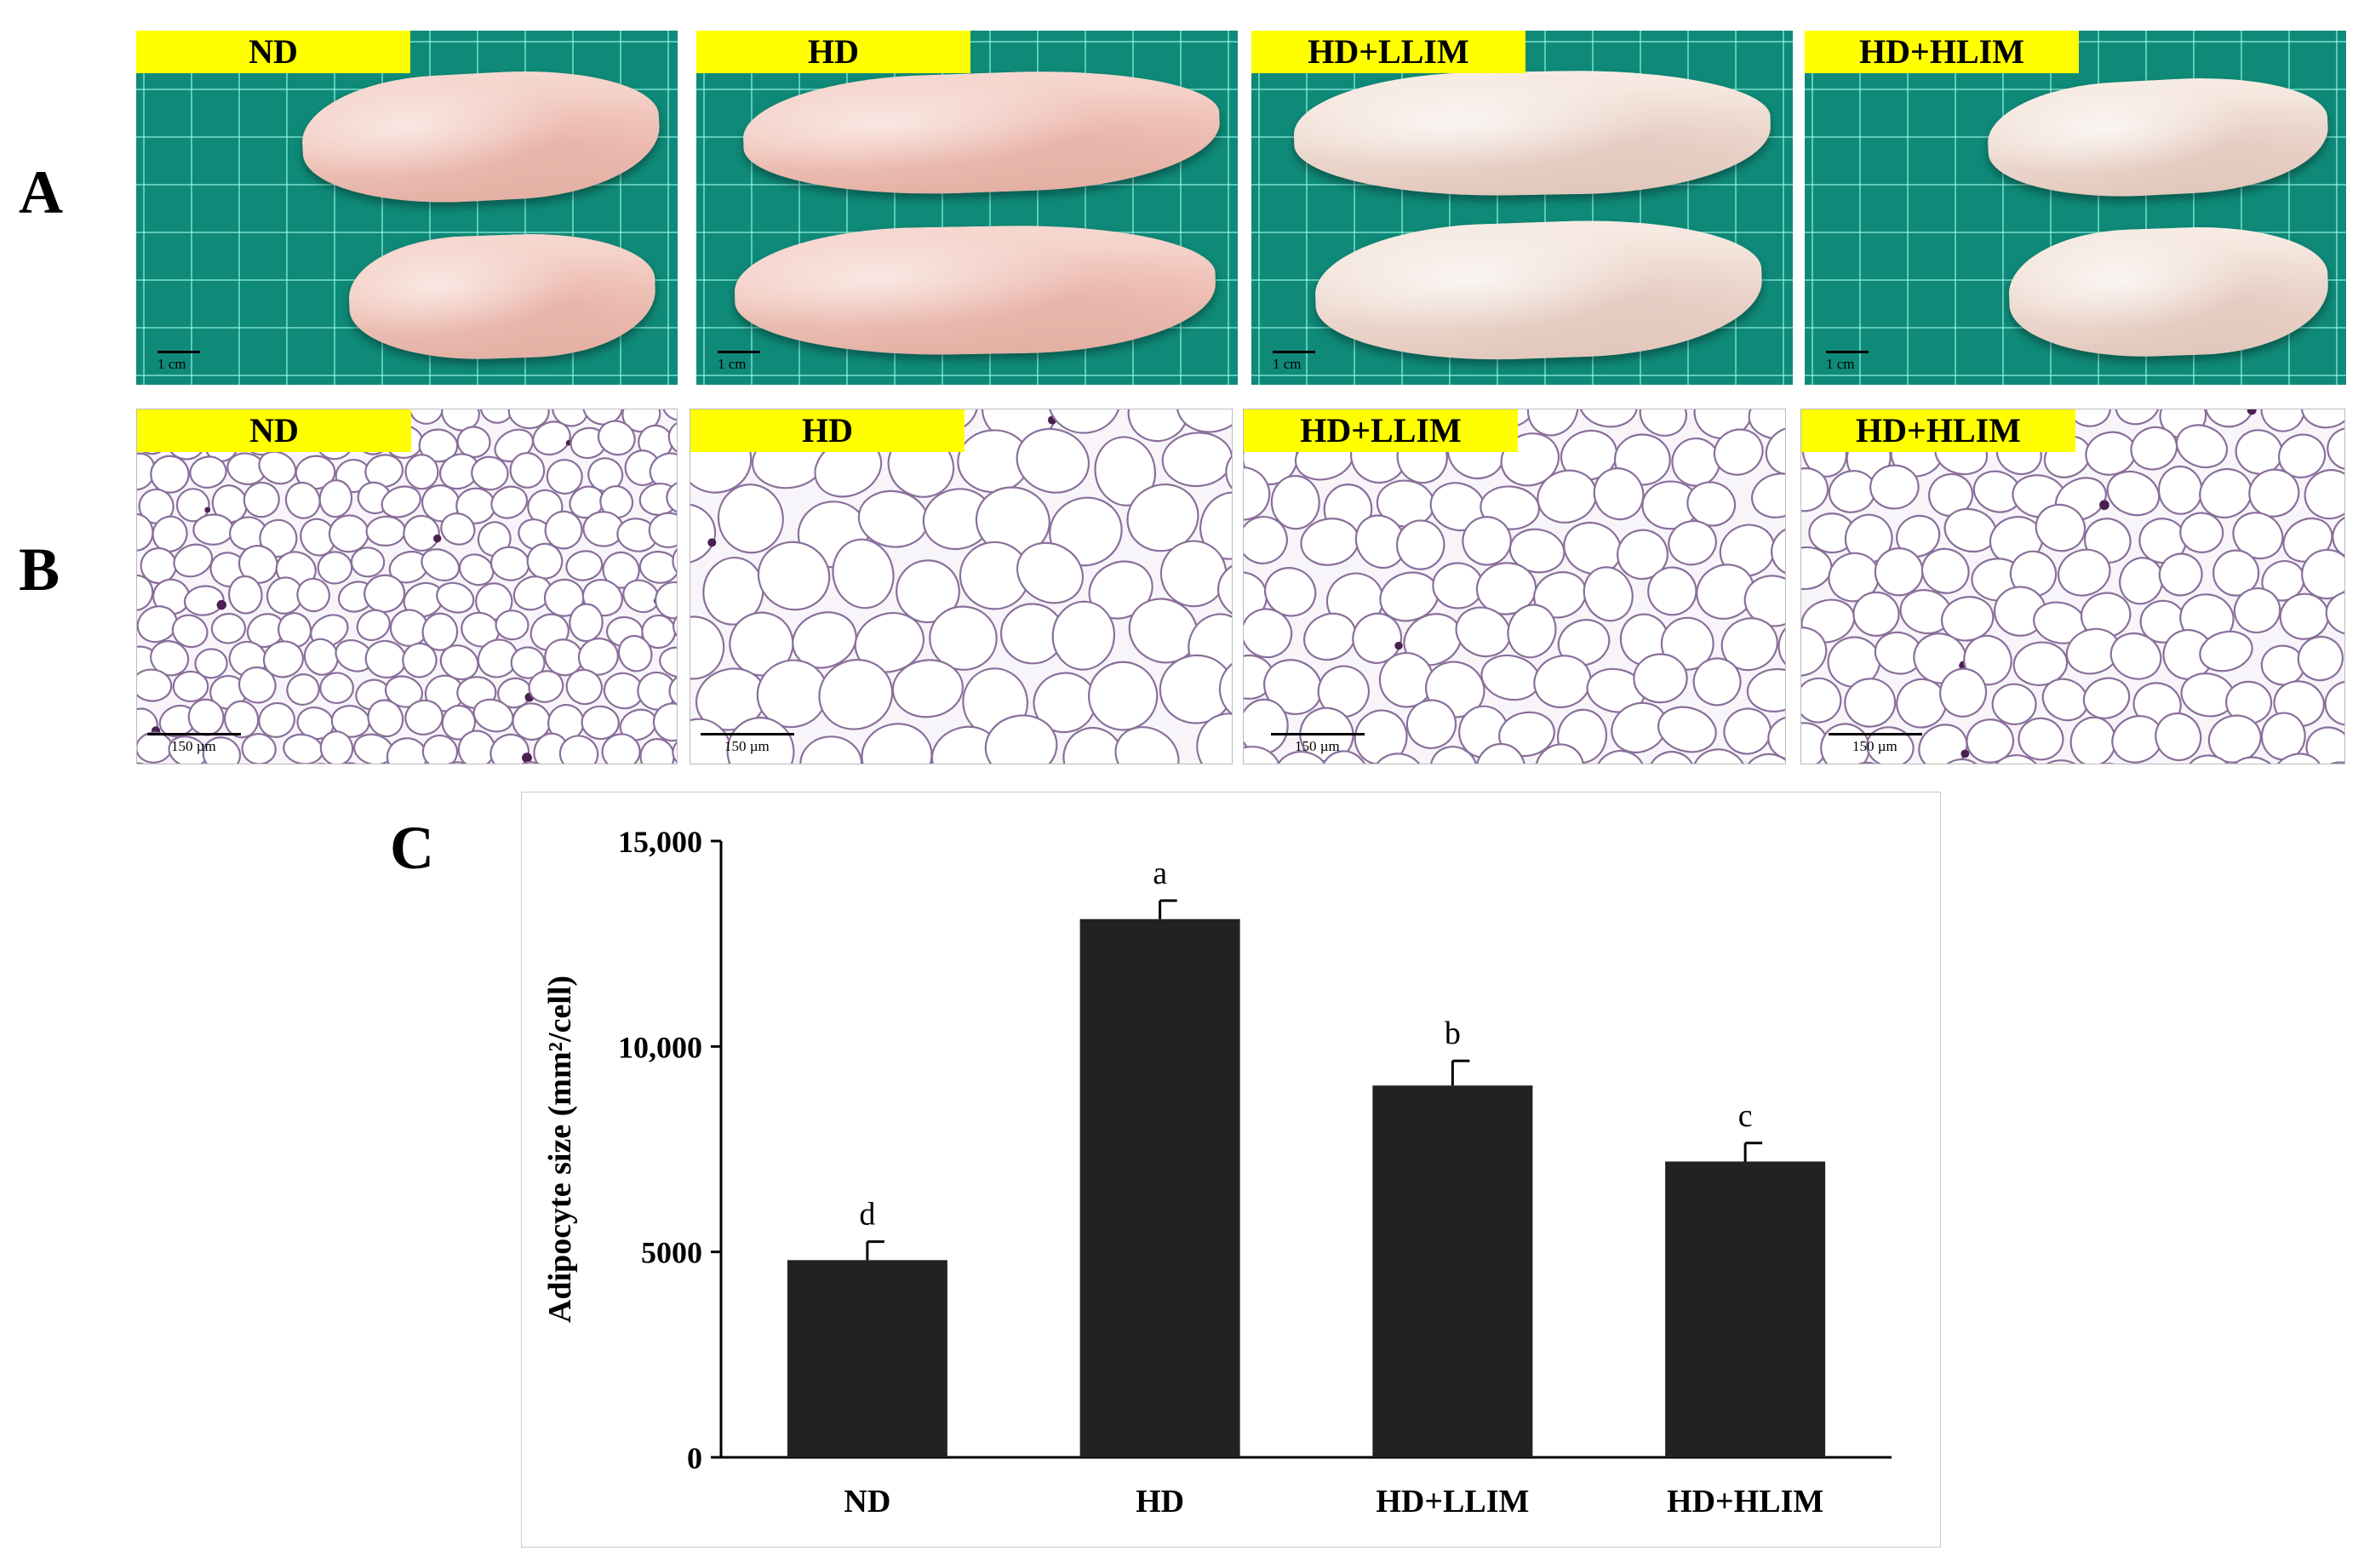 The image size is (2364, 1568). What do you see at coordinates (560, 1149) in the screenshot?
I see `y-axis-label: Adipocyte size (mm²/cell)` at bounding box center [560, 1149].